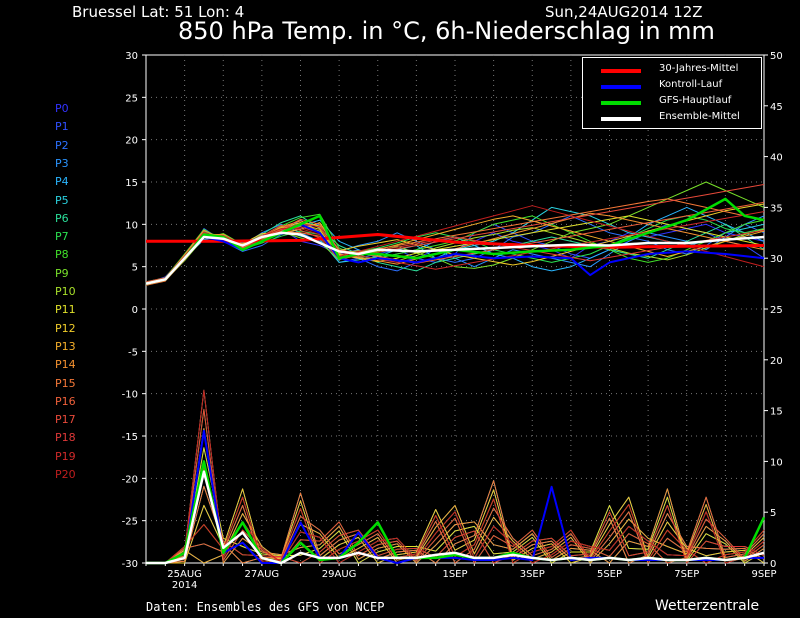 The image size is (800, 618). I want to click on right-tick-label: 25, so click(776, 310).